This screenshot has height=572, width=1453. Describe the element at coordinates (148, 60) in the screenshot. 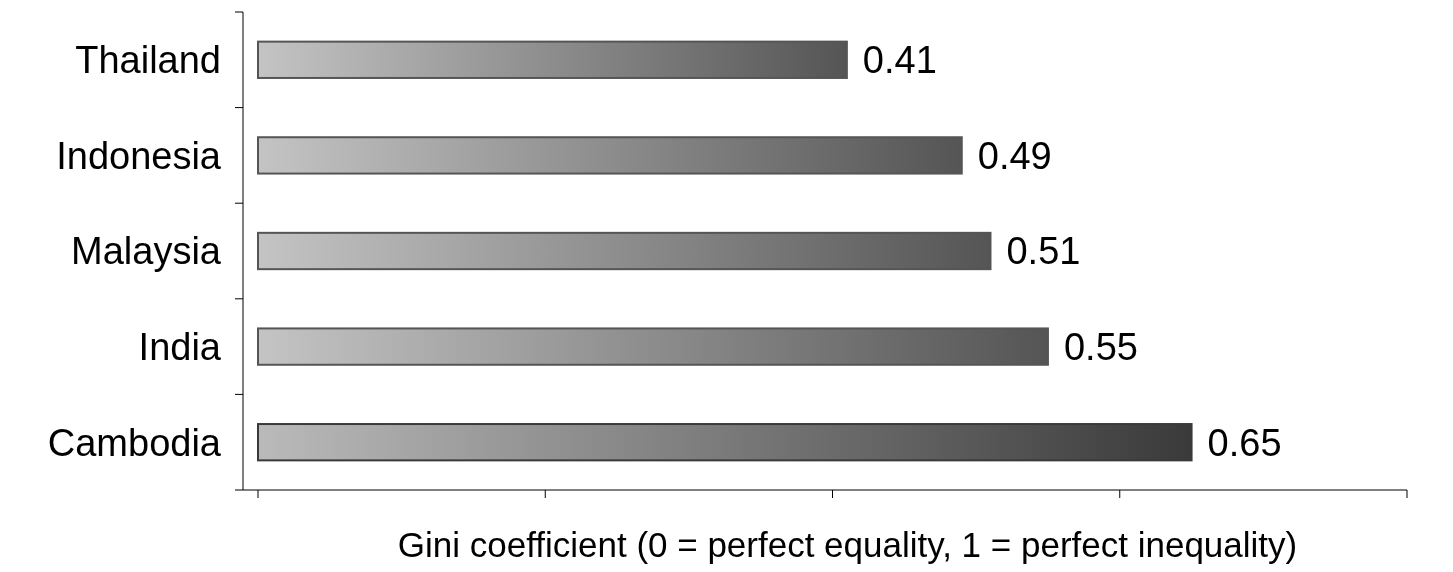

I see `y-tick-label: Thailand` at that location.